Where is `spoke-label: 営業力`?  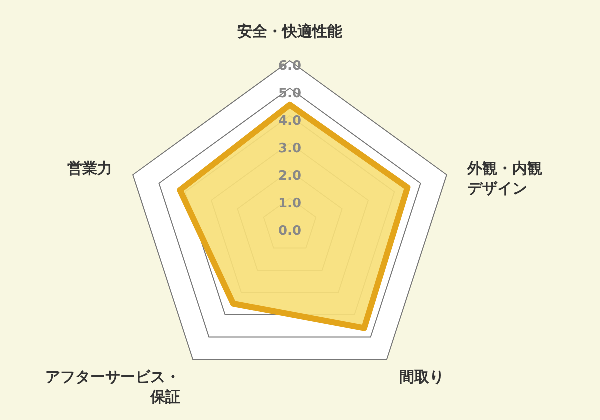
spoke-label: 営業力 is located at coordinates (90, 168).